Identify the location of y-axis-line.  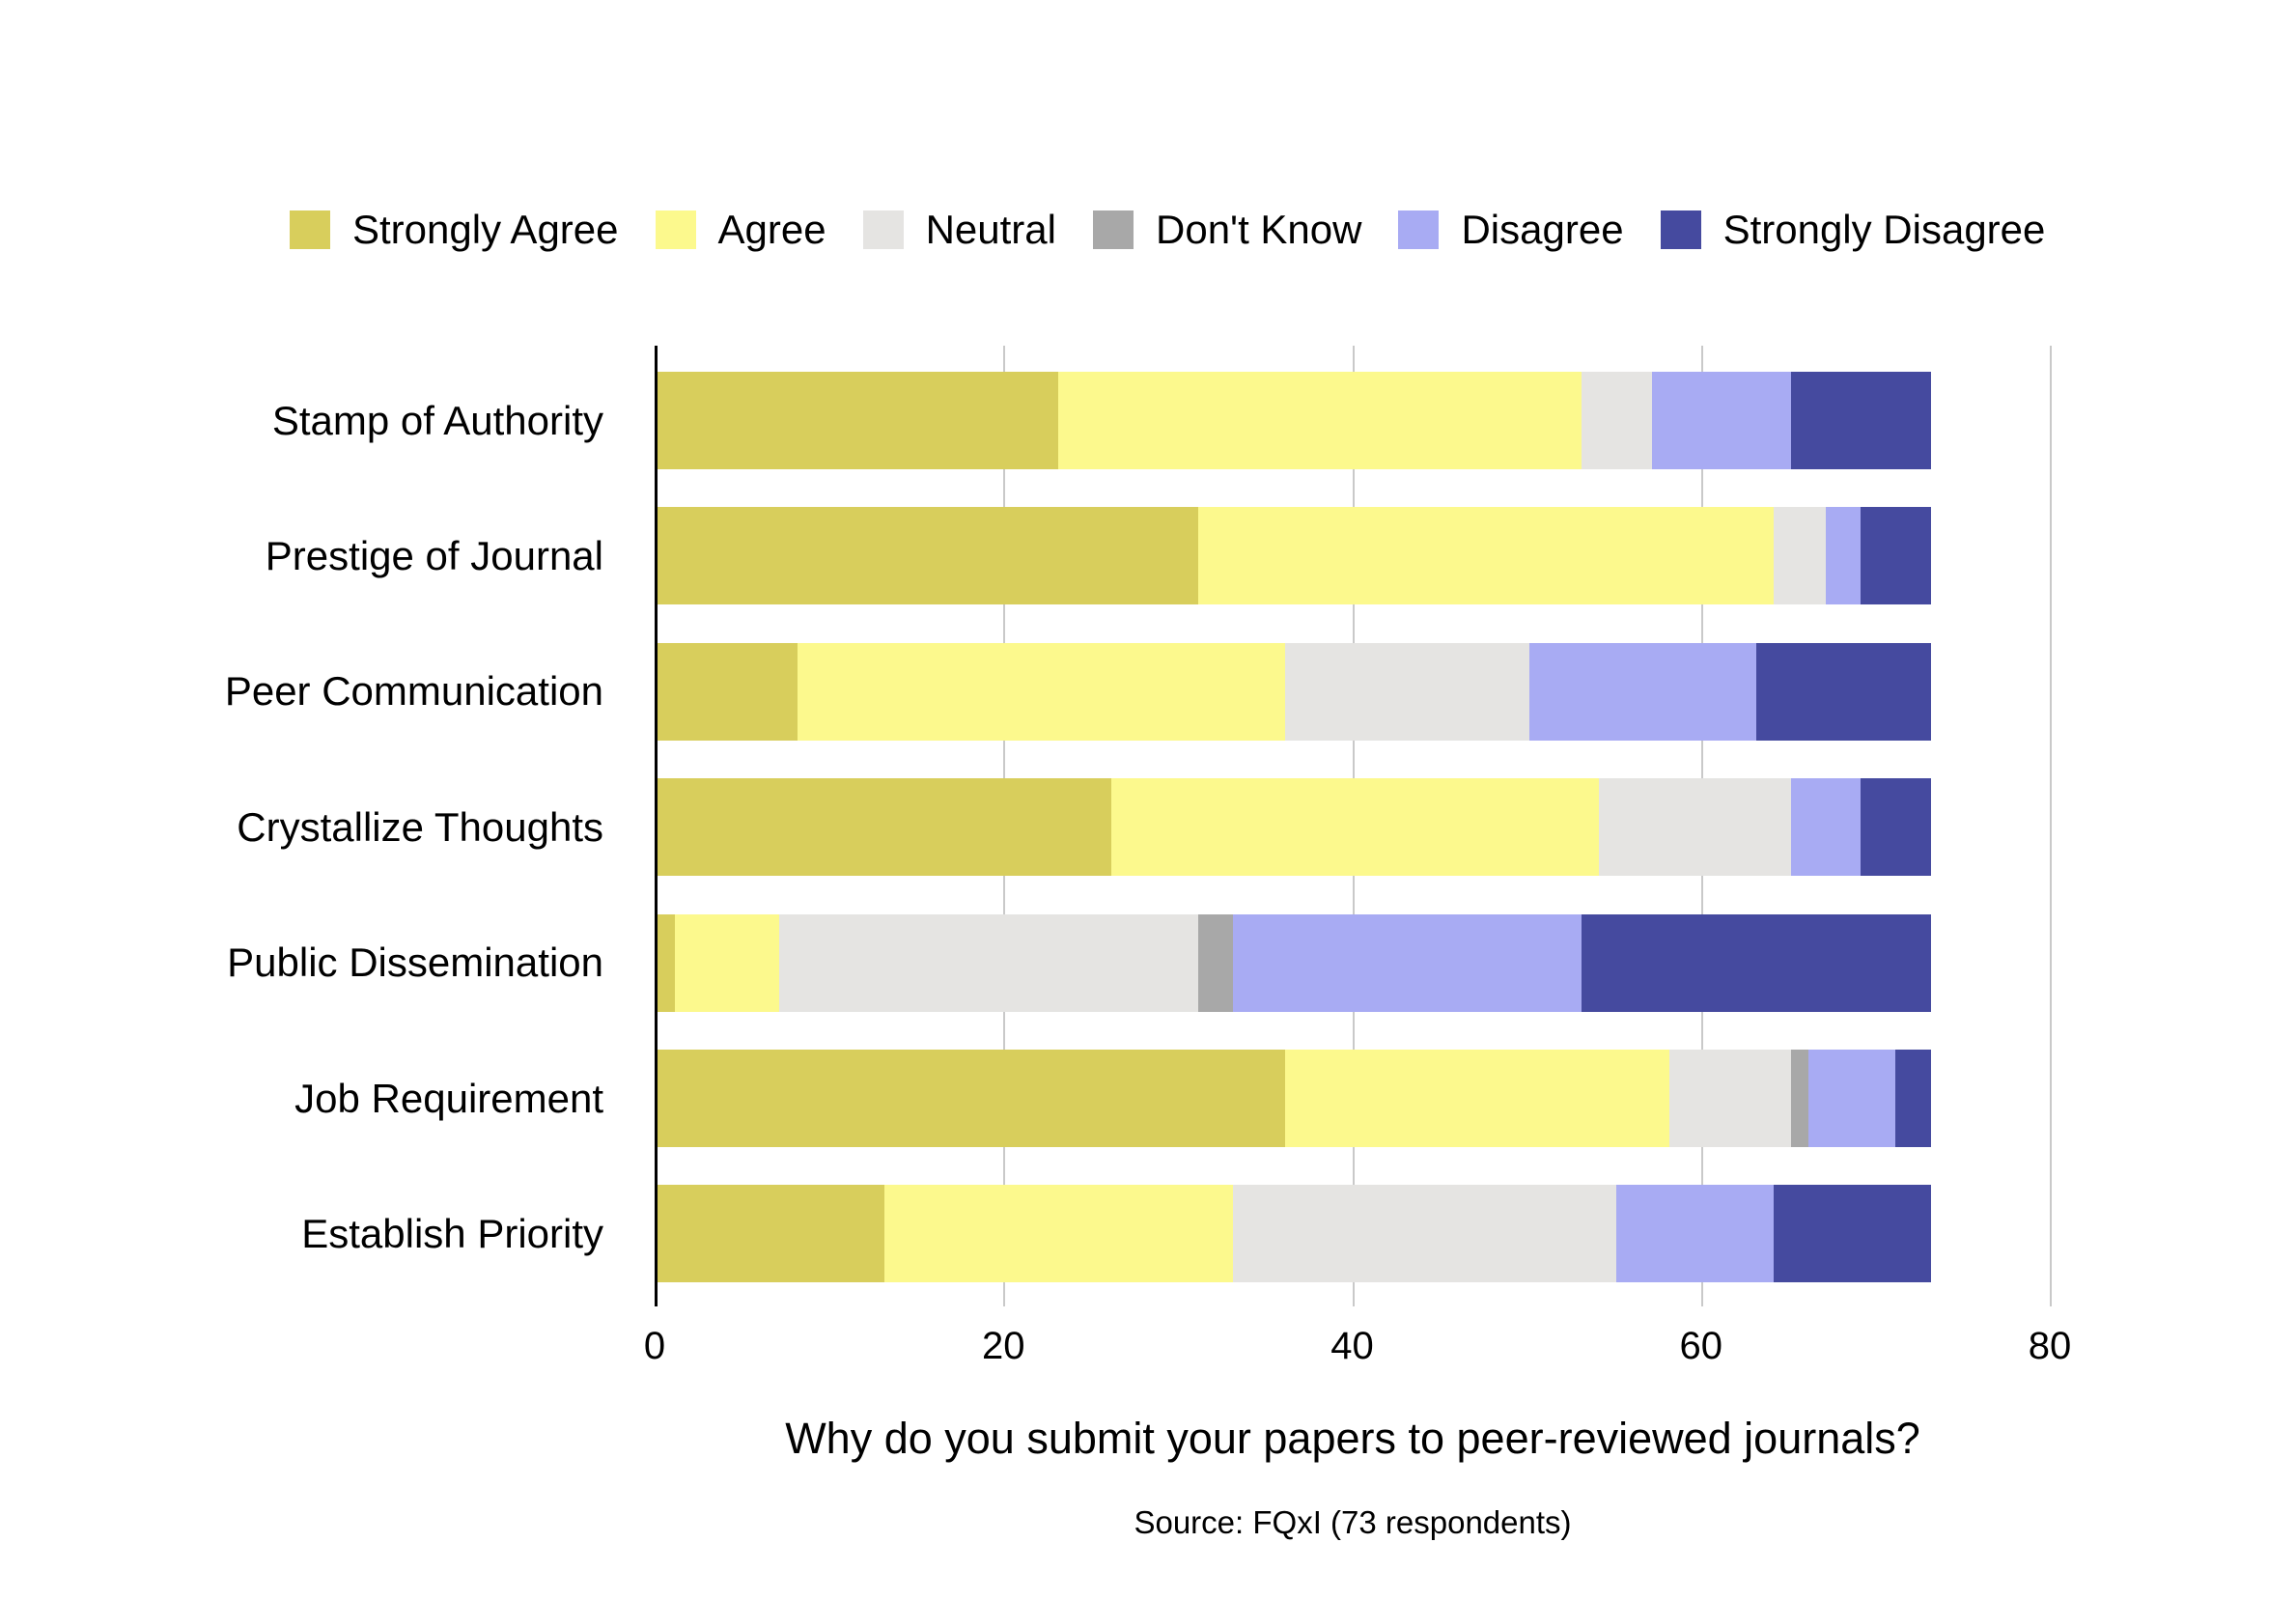
(657, 826).